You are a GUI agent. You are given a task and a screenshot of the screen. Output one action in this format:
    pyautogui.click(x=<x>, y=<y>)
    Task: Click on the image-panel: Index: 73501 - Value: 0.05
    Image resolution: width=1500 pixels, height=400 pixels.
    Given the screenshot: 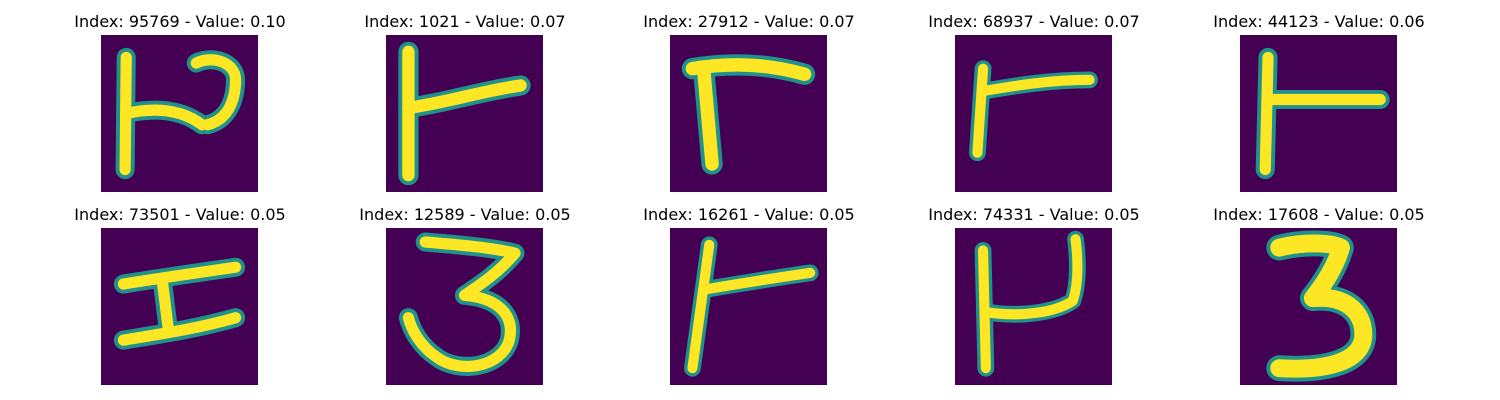 What is the action you would take?
    pyautogui.click(x=180, y=295)
    